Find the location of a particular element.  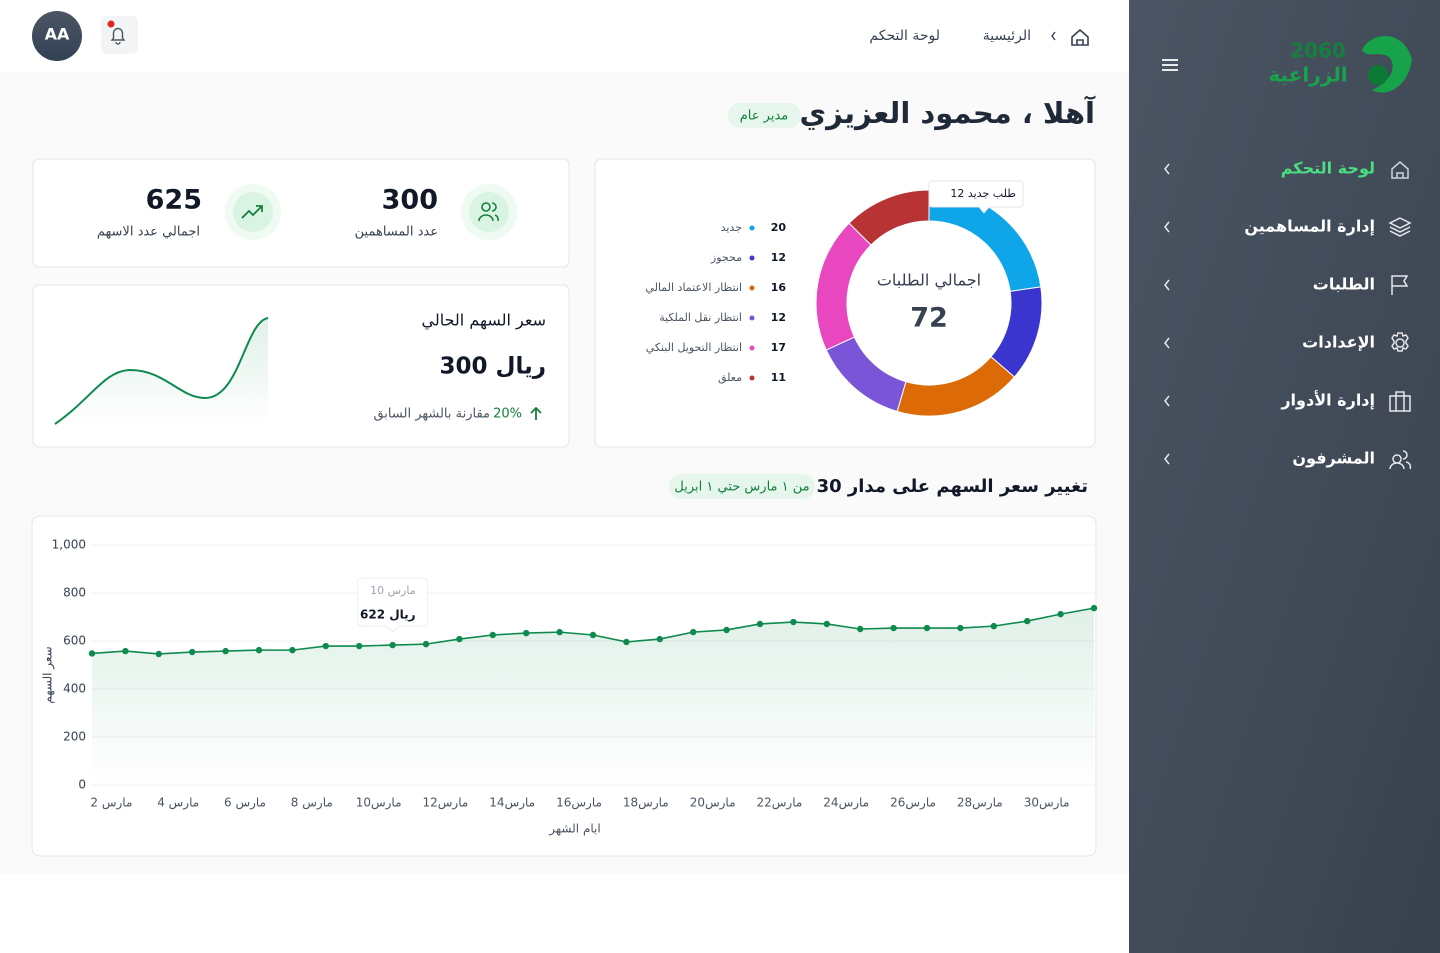

donut-total: 72 is located at coordinates (929, 318).